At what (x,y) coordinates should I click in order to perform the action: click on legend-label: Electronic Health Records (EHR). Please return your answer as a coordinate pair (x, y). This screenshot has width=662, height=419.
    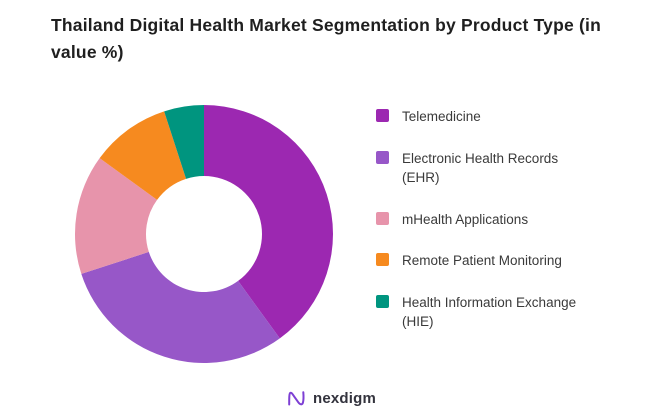
    Looking at the image, I should click on (480, 168).